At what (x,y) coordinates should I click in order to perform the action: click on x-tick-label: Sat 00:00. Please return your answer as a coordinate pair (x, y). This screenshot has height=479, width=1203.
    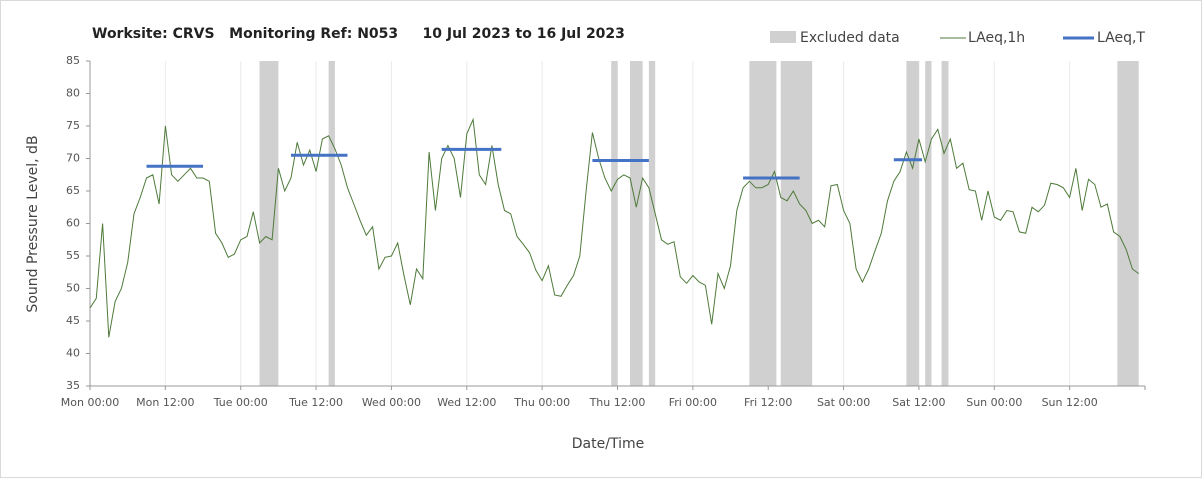
    Looking at the image, I should click on (843, 402).